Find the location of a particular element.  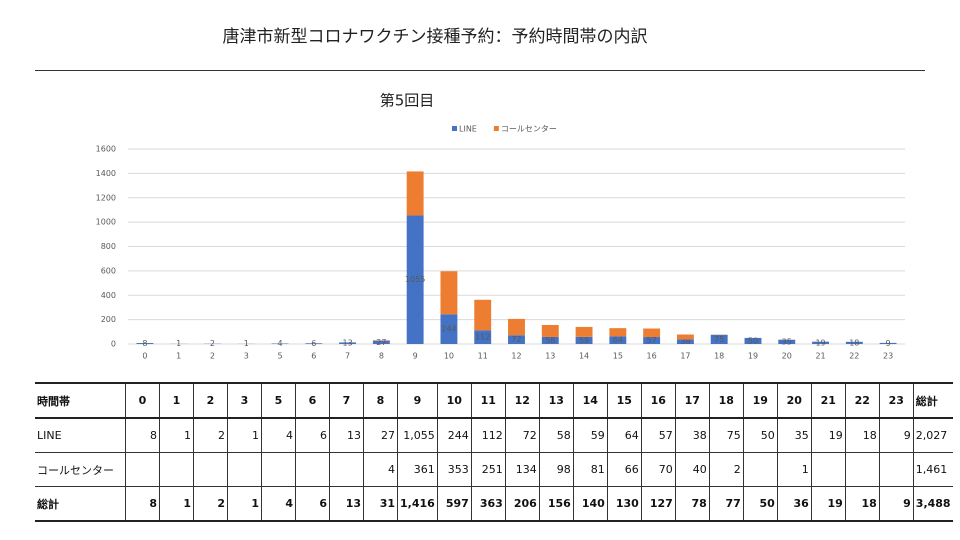

table-cell: 363 is located at coordinates (488, 504).